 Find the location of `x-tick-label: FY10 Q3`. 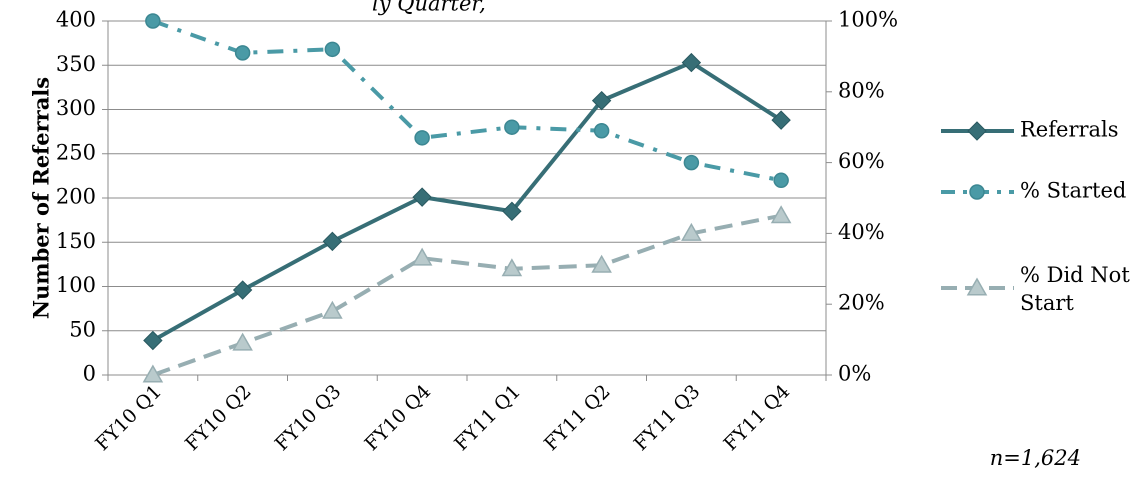

x-tick-label: FY10 Q3 is located at coordinates (308, 418).